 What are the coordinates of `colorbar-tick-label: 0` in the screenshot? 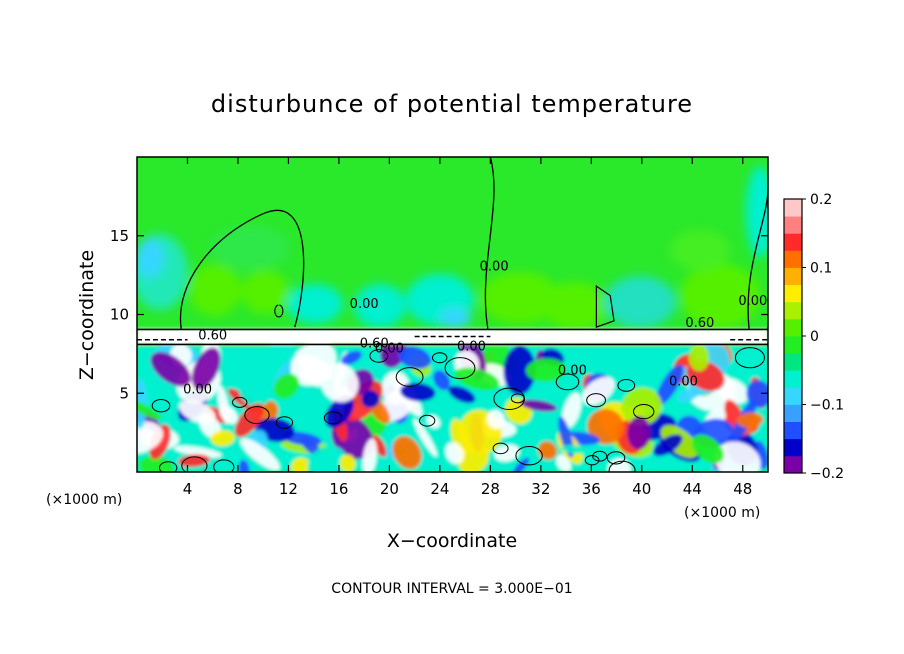 It's located at (814, 337).